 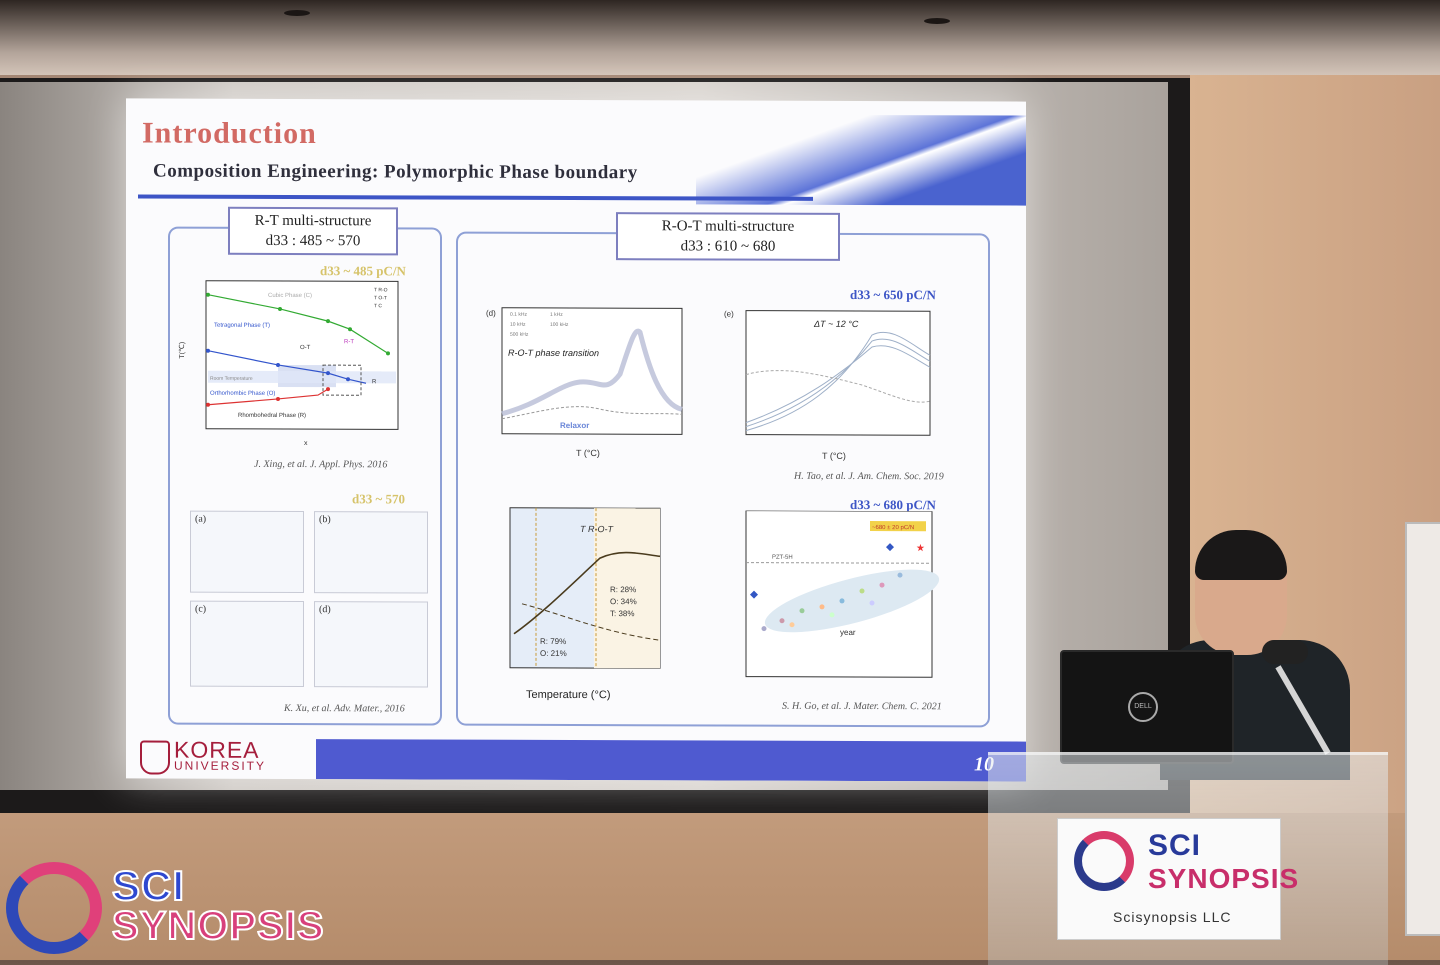 What do you see at coordinates (588, 453) in the screenshot?
I see `fig-d-x-axis: T (°C)` at bounding box center [588, 453].